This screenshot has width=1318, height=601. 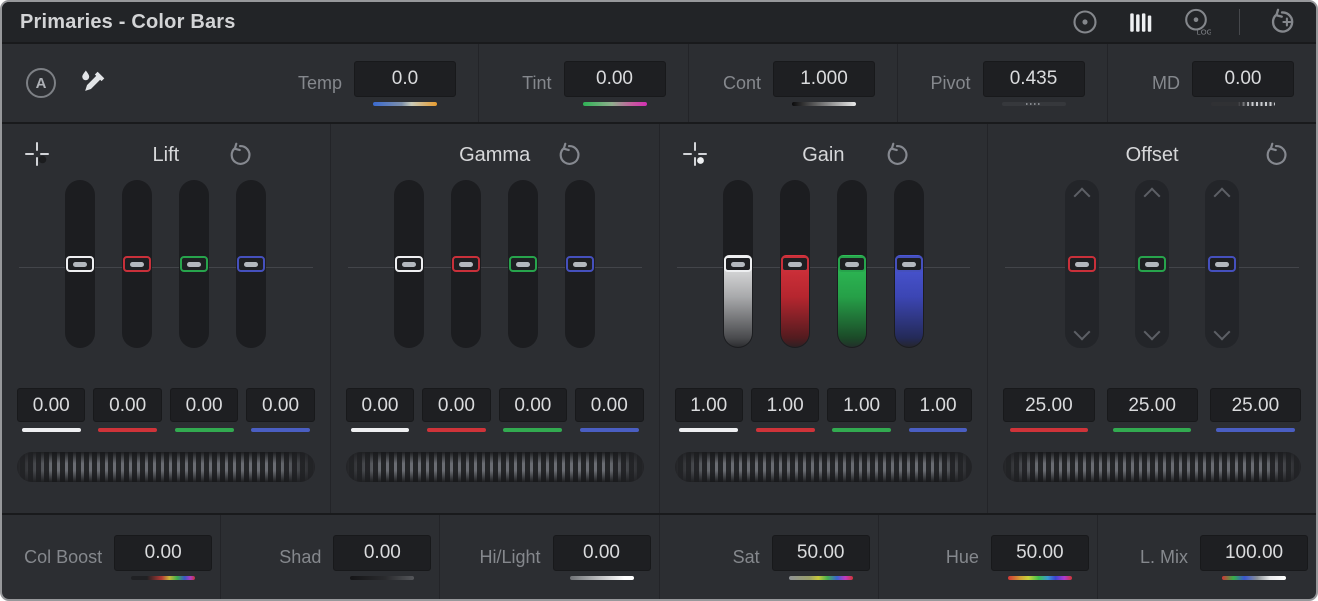 I want to click on gain-master-wheel, so click(x=823, y=467).